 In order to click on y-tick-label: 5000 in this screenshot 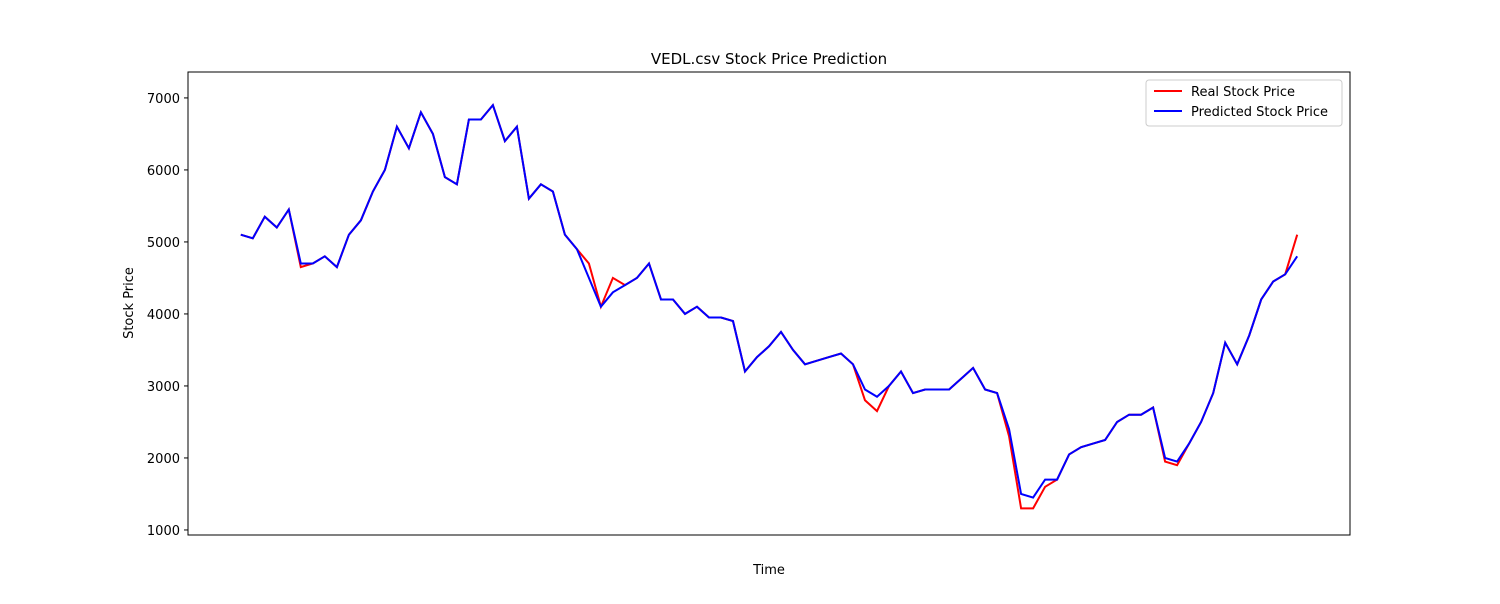, I will do `click(163, 243)`.